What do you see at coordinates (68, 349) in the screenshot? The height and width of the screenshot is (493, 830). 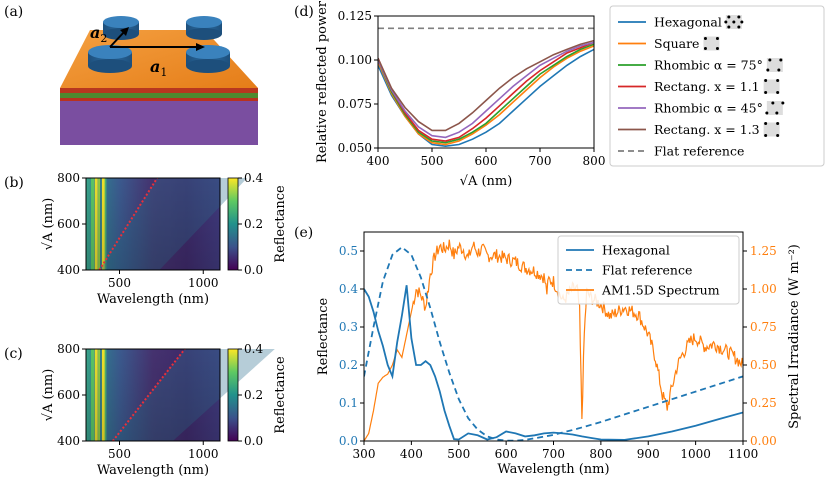 I see `heatmap-c-ytick-label: 800` at bounding box center [68, 349].